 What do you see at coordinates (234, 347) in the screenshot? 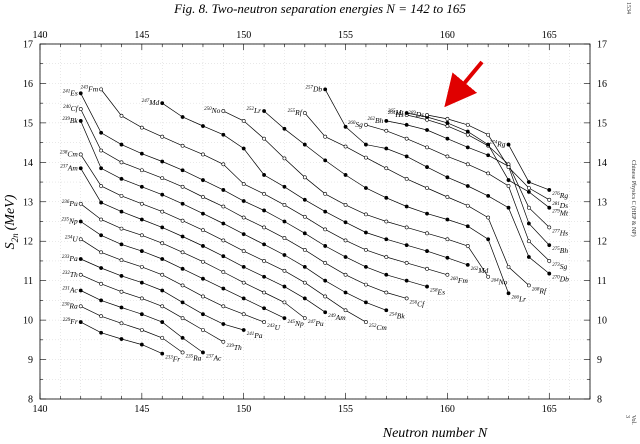
I see `series-end-label: 239Th` at bounding box center [234, 347].